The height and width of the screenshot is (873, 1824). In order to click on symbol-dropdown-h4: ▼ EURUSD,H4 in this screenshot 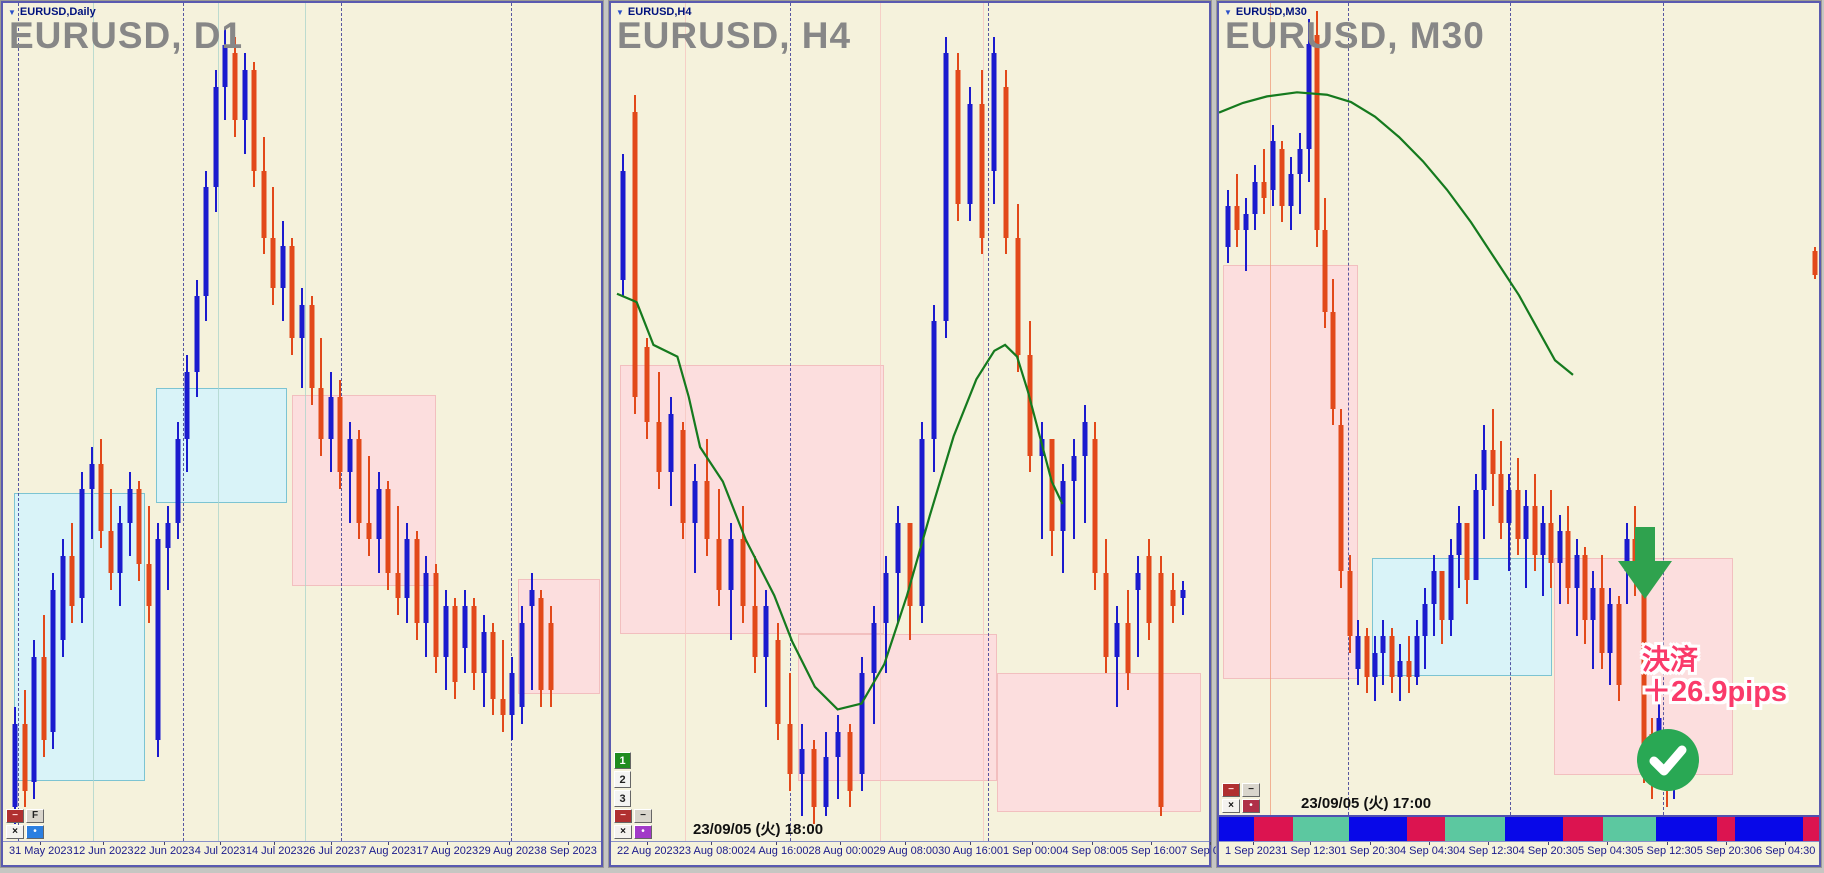, I will do `click(654, 12)`.